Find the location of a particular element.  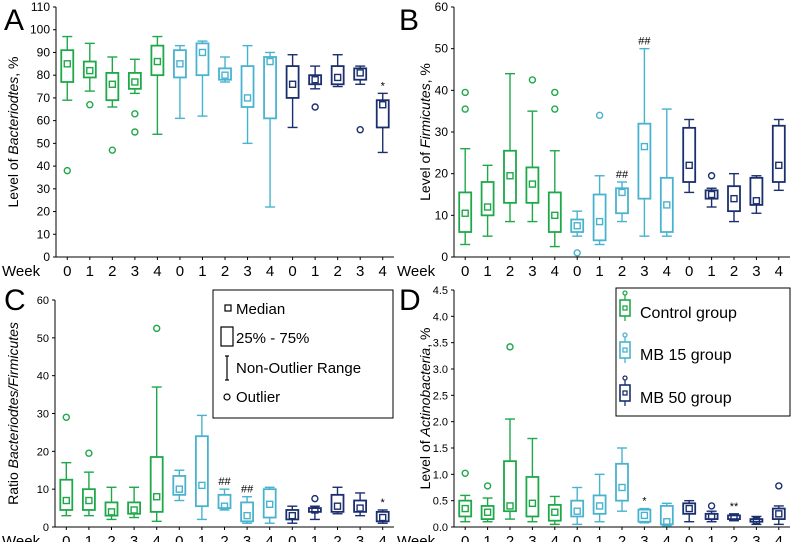

y-tick-label: 40 is located at coordinates (442, 90).